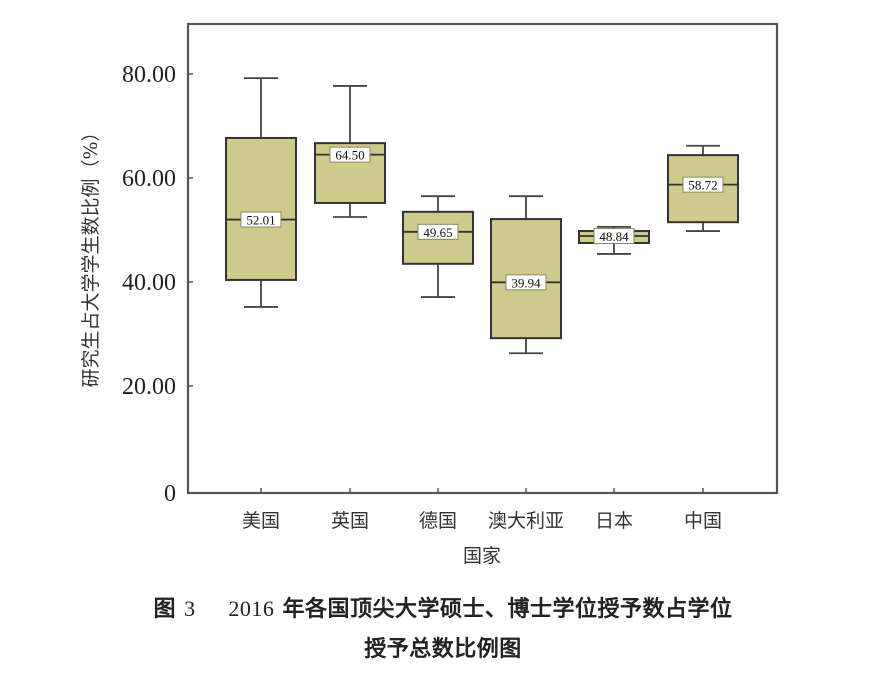 The image size is (886, 680). Describe the element at coordinates (703, 521) in the screenshot. I see `x-tick-label: 中国` at that location.